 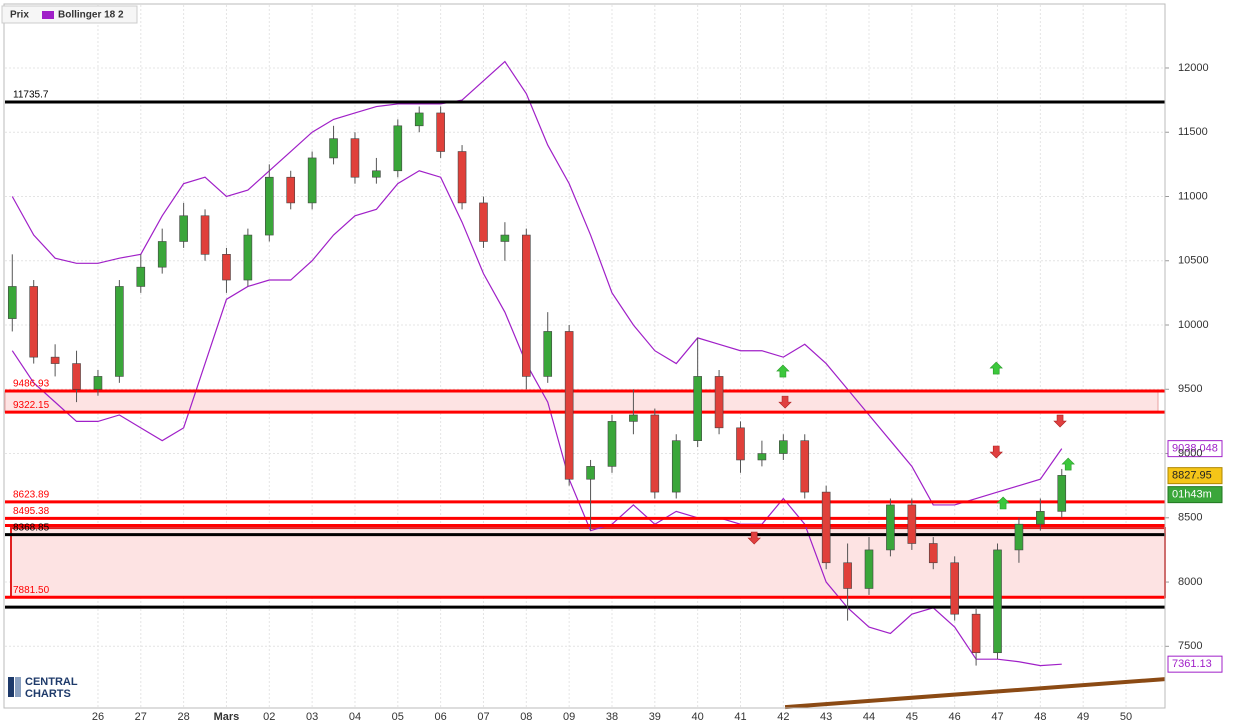 What do you see at coordinates (98, 717) in the screenshot?
I see `x-tick-label: 26` at bounding box center [98, 717].